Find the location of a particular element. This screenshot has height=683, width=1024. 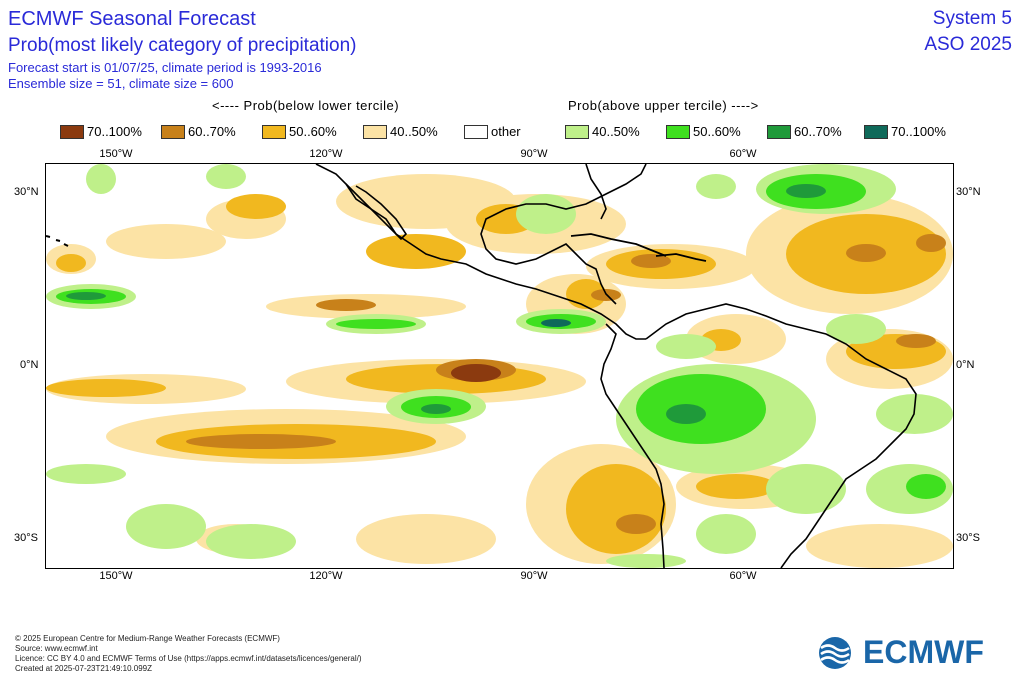

season-label: ASO 2025 is located at coordinates (968, 44).